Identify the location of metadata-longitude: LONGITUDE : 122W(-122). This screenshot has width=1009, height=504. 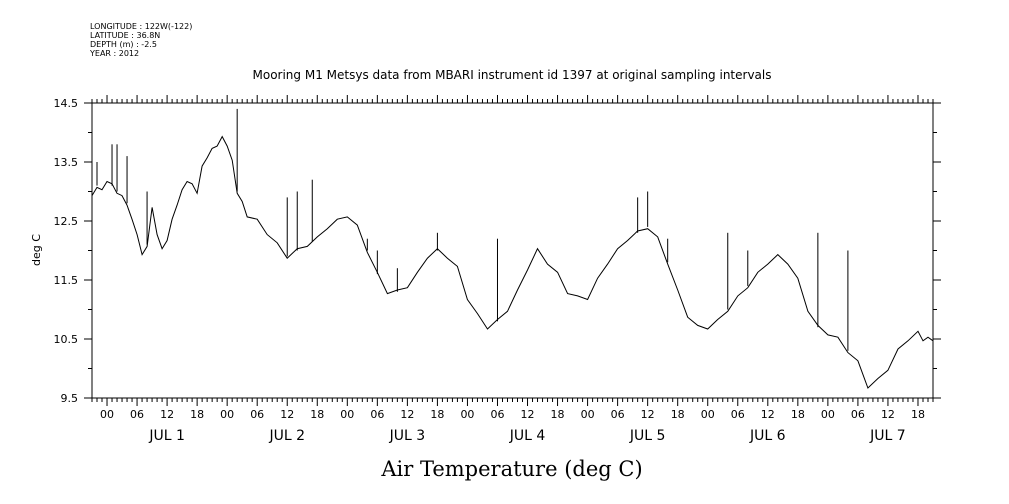
(141, 26).